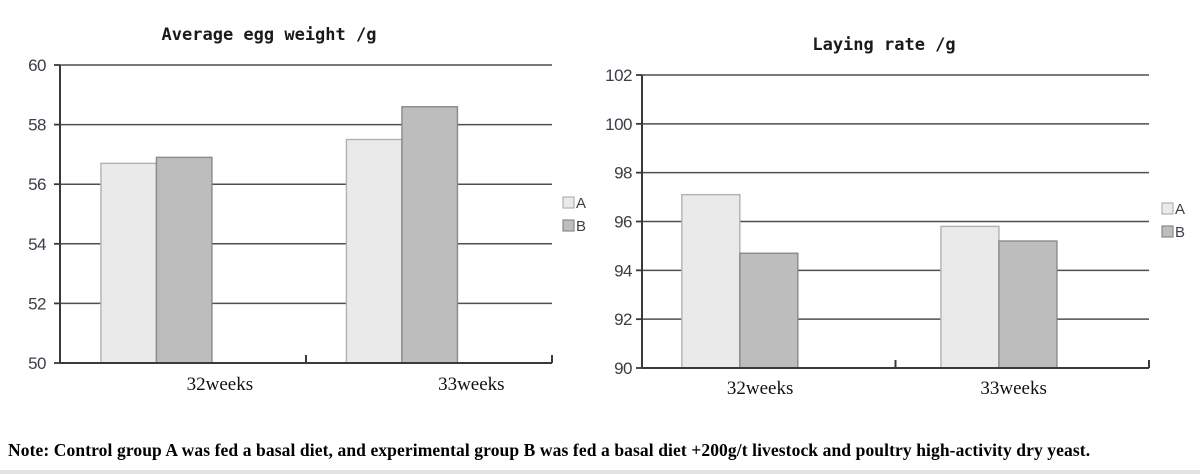  What do you see at coordinates (37, 184) in the screenshot?
I see `y-tick-label-56: 56` at bounding box center [37, 184].